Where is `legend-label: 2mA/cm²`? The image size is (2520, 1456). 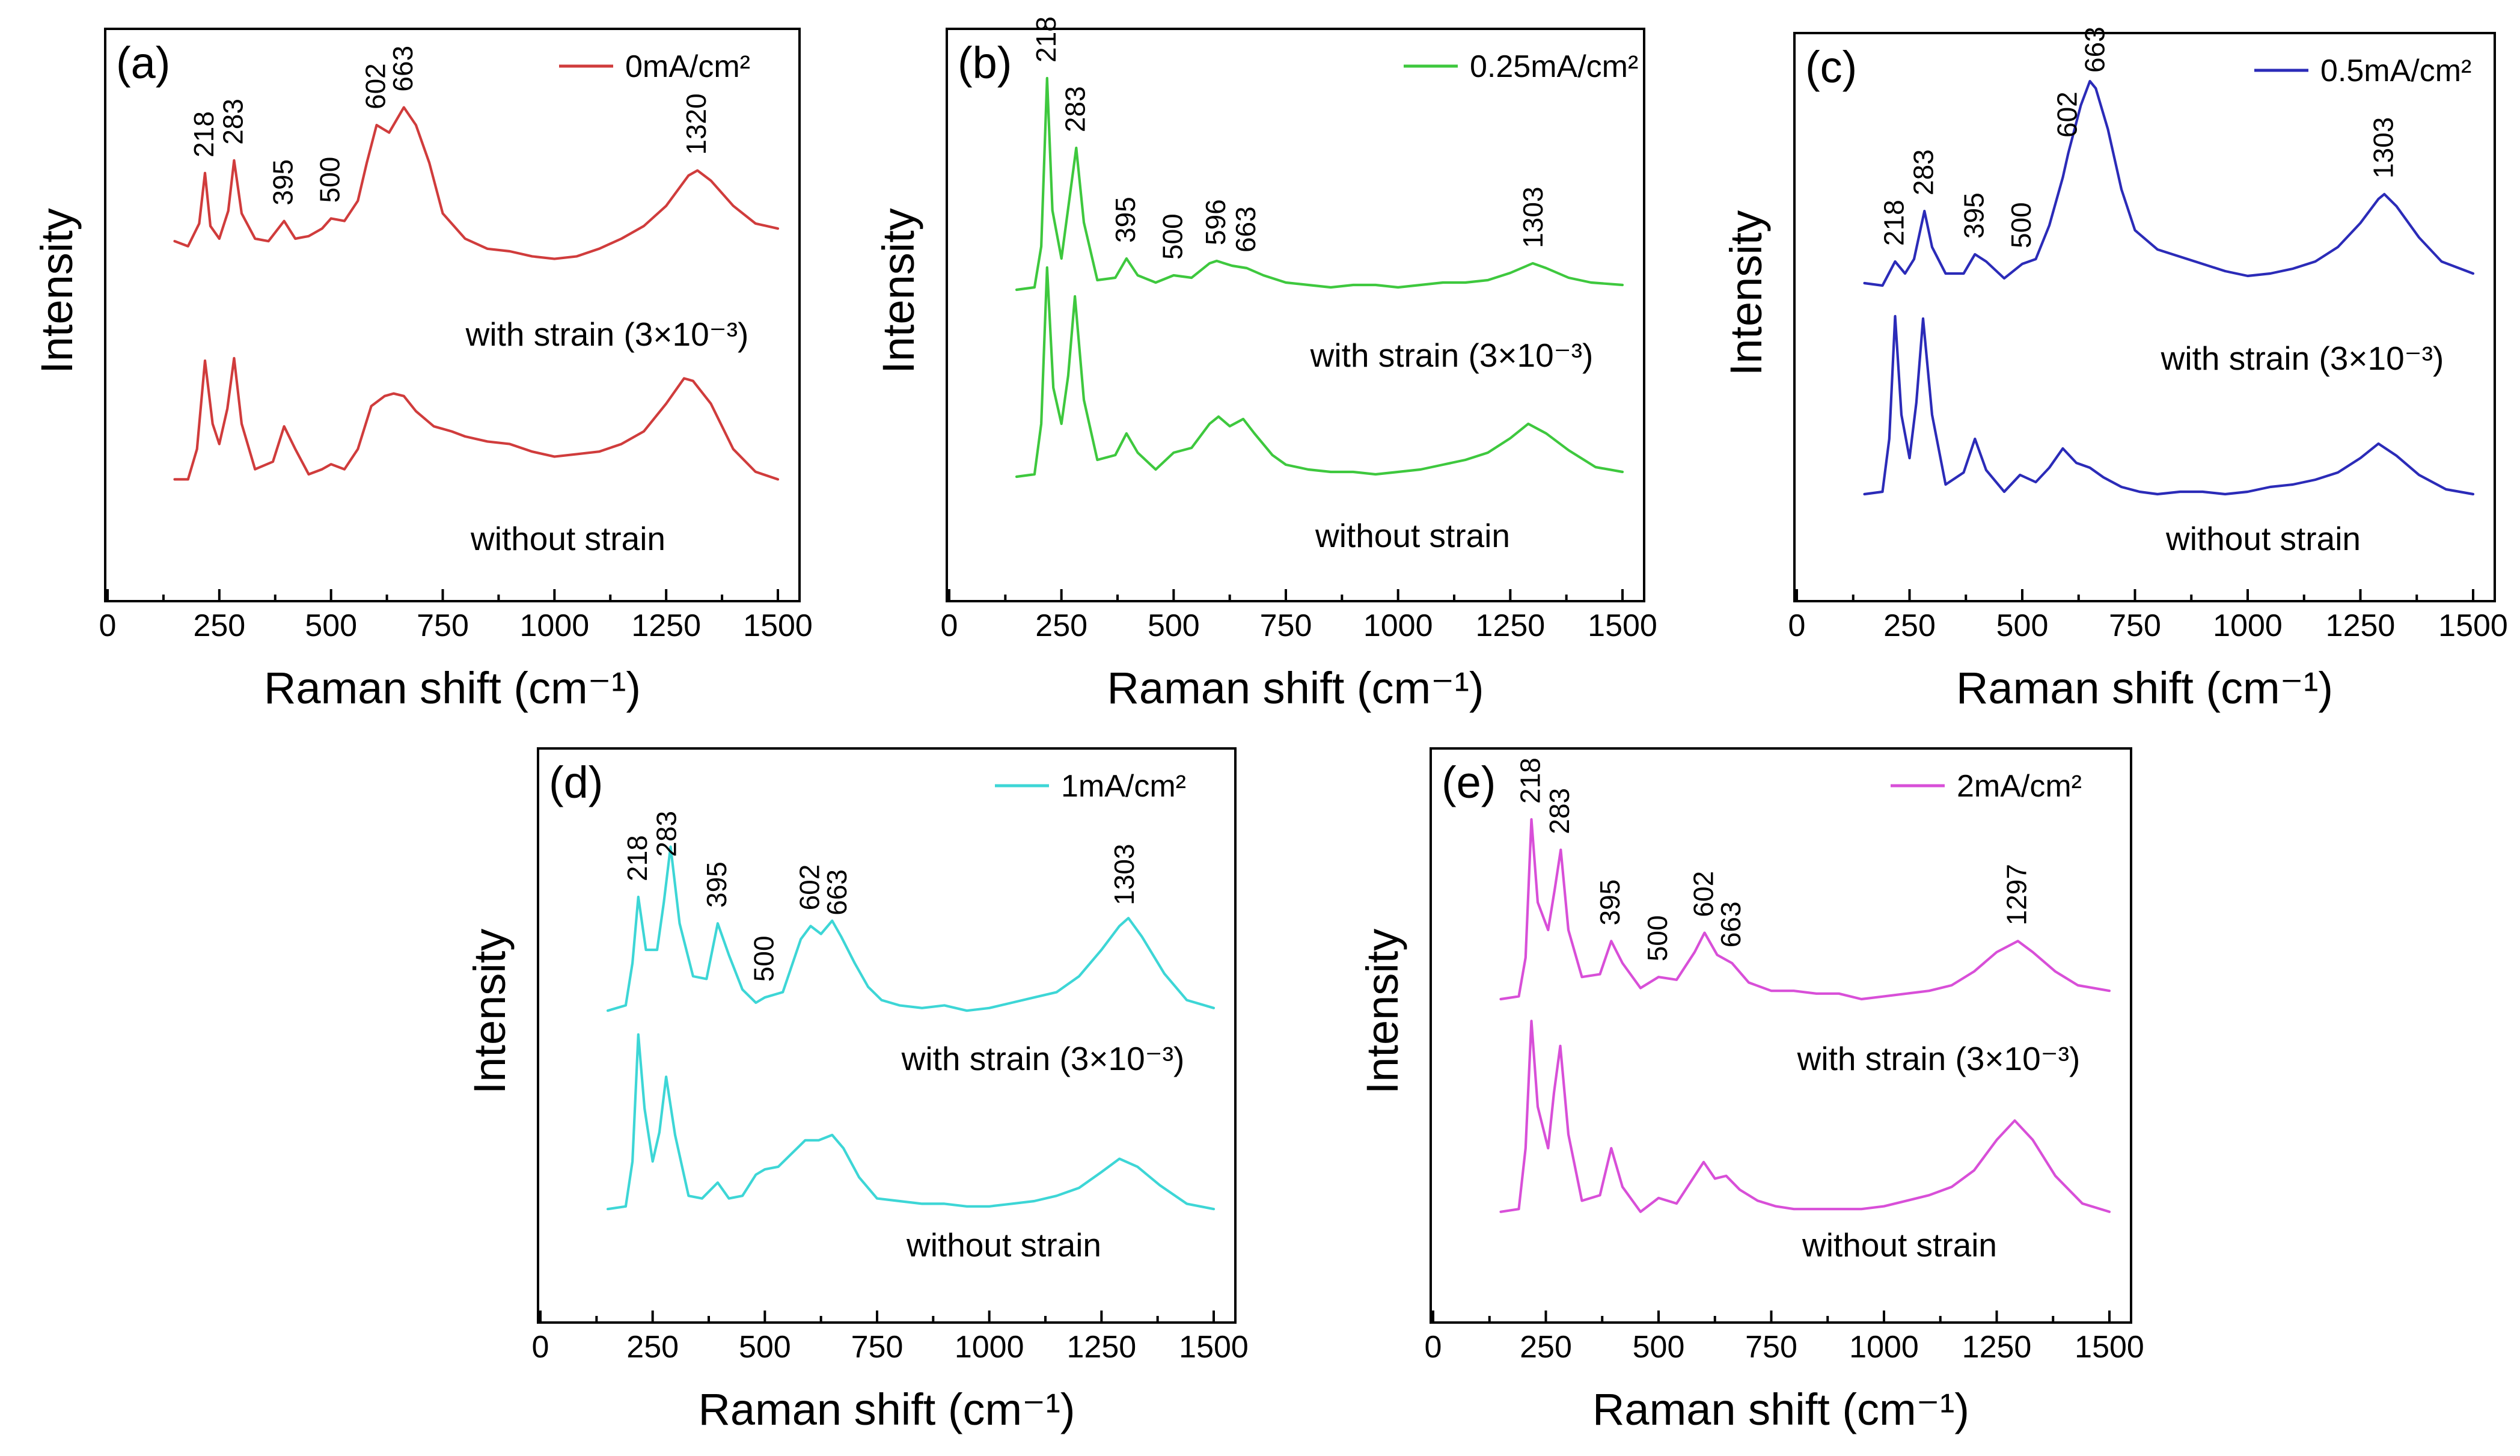 legend-label: 2mA/cm² is located at coordinates (2020, 786).